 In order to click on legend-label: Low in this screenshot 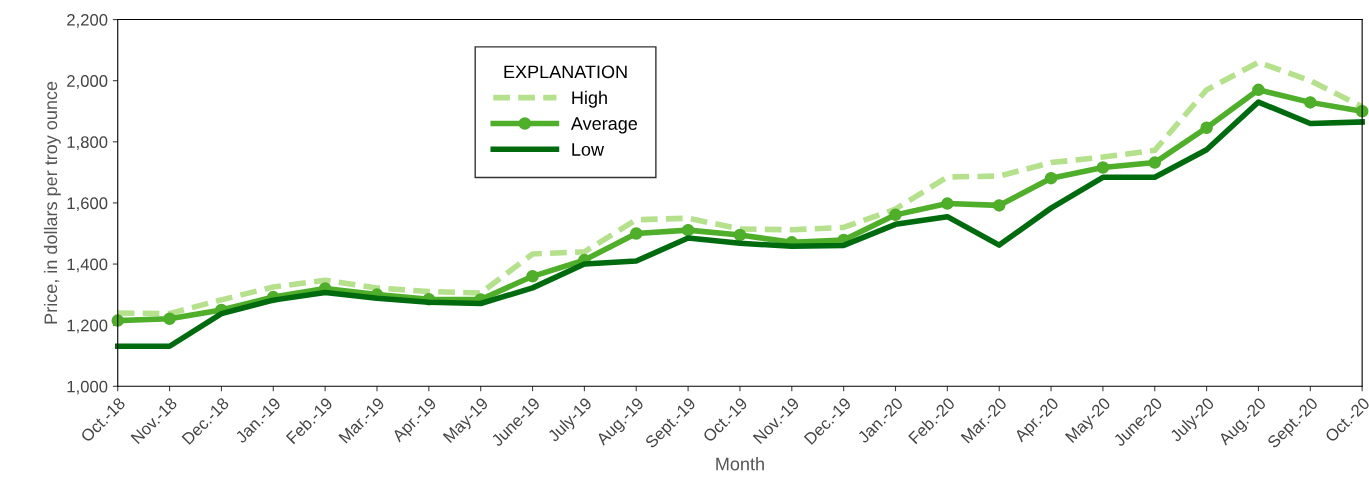, I will do `click(588, 149)`.